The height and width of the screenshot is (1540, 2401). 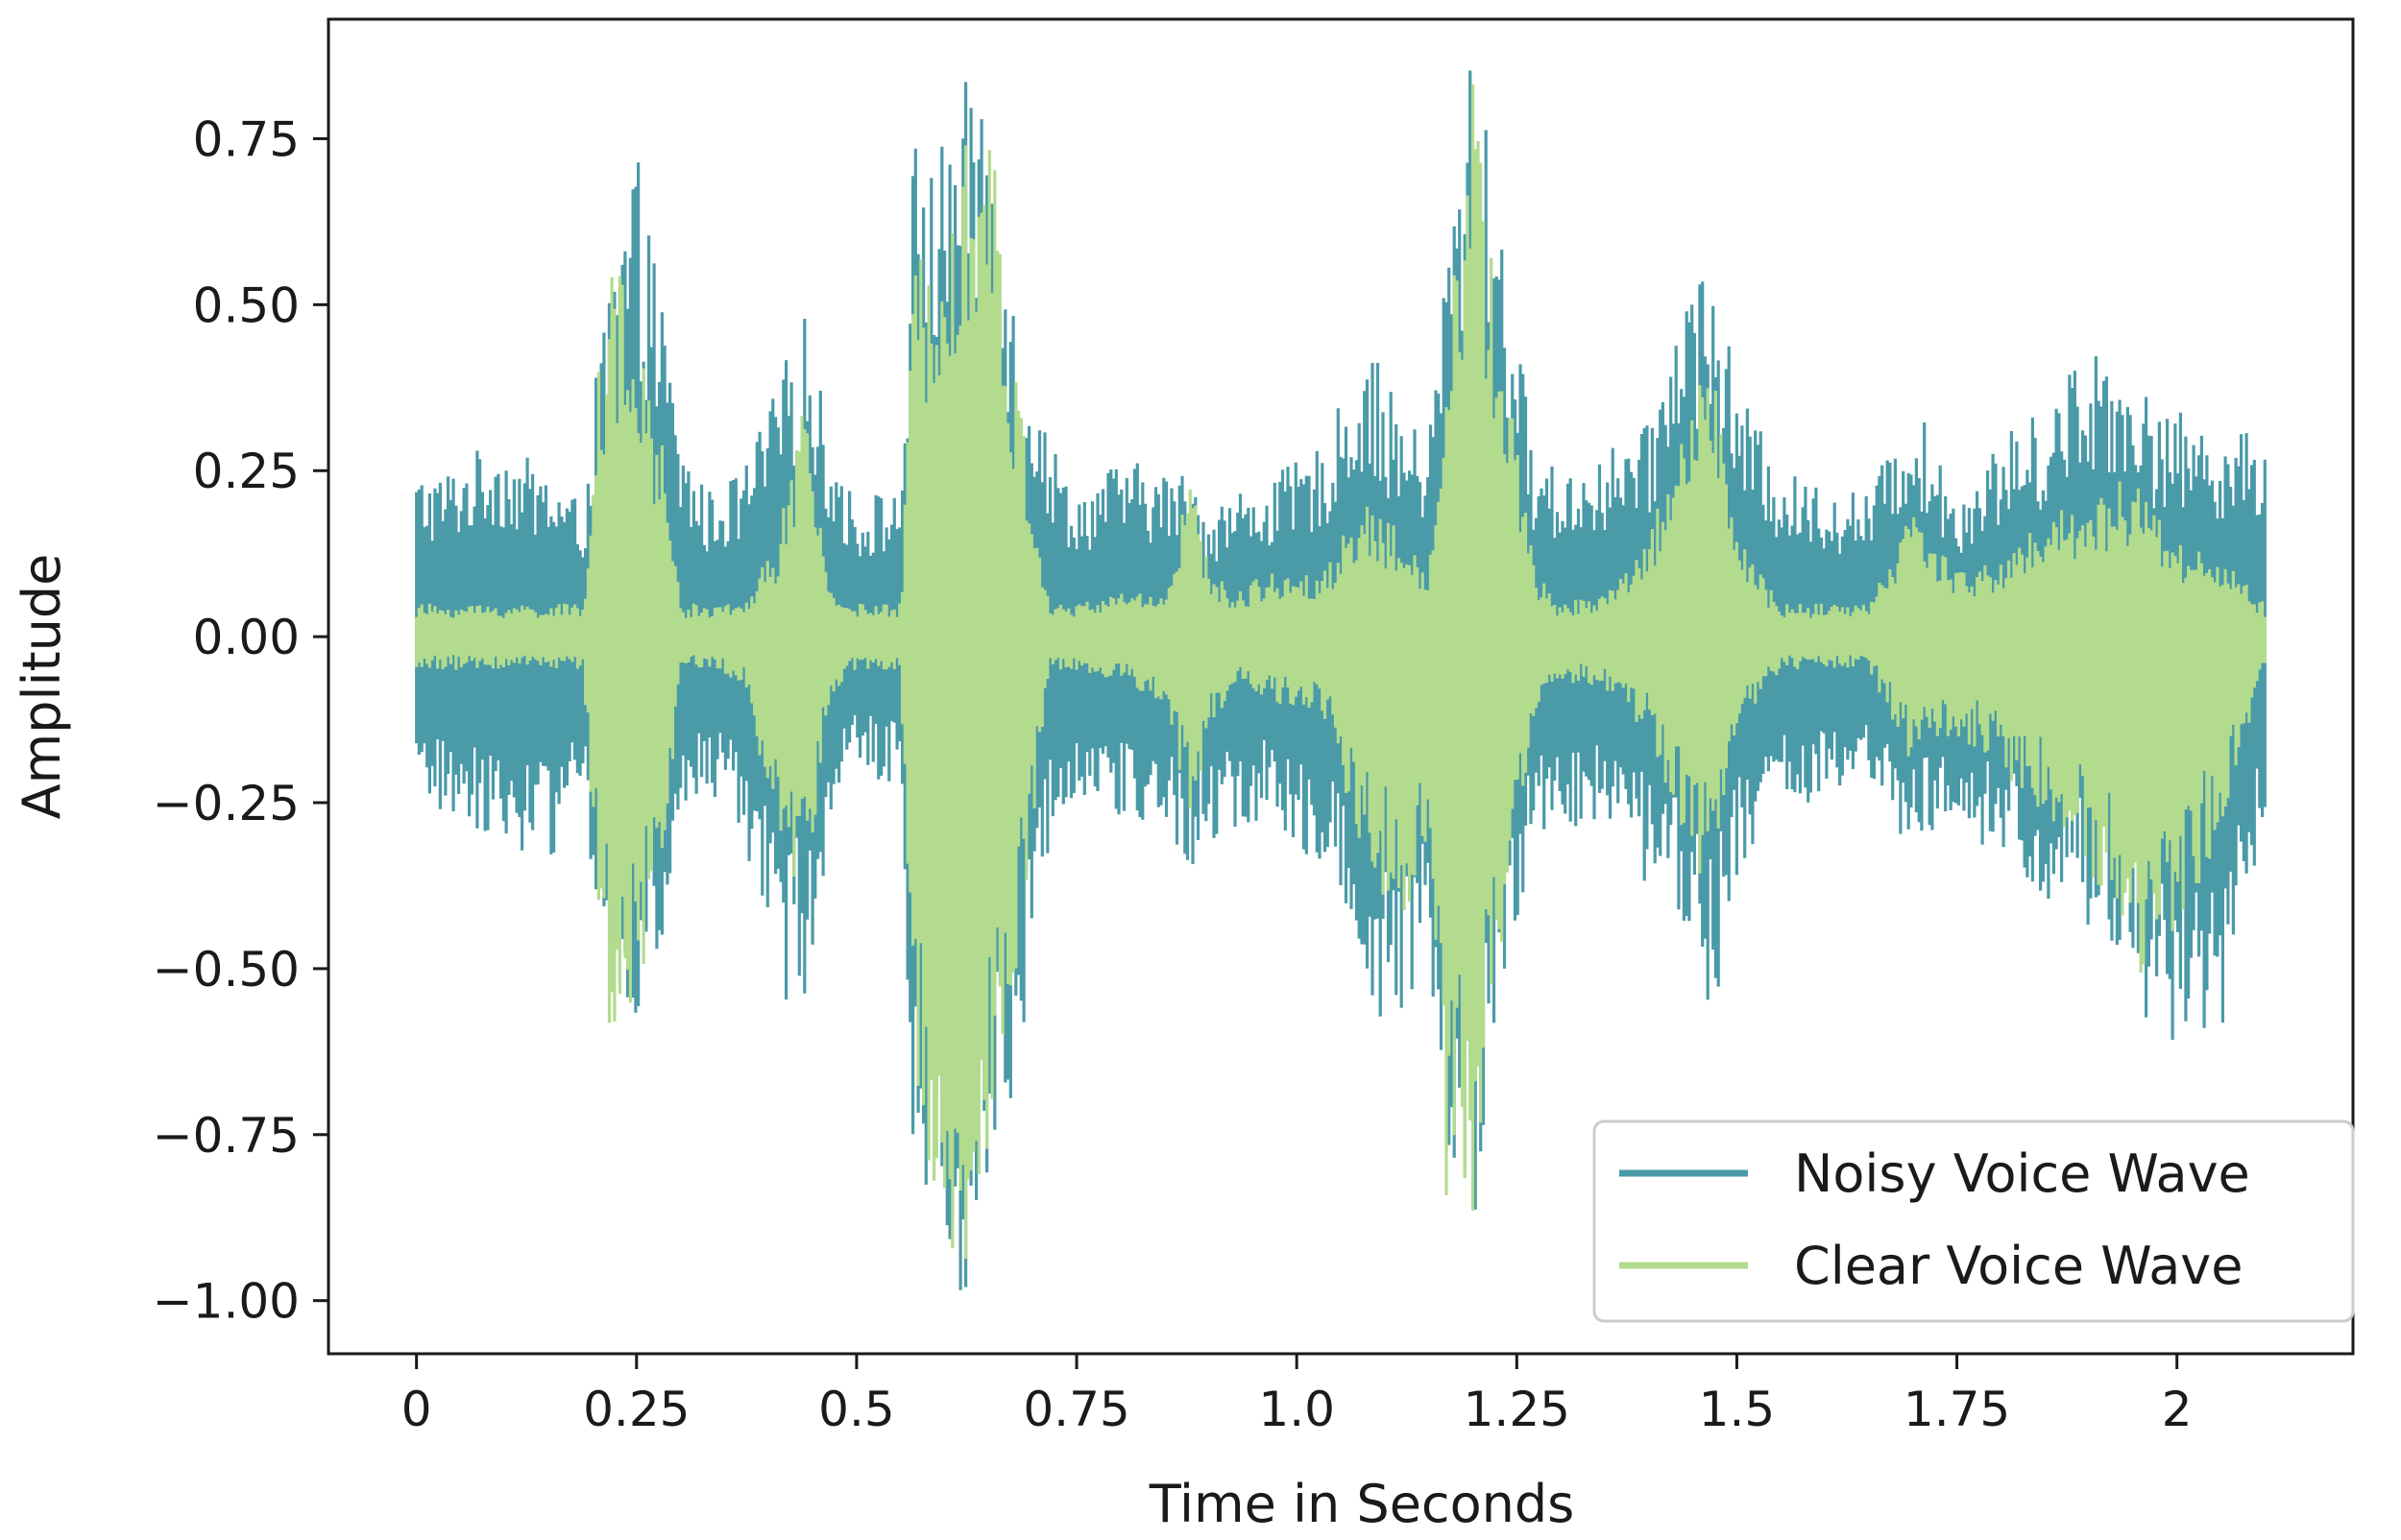 I want to click on x-tick-label: 1.0, so click(x=1297, y=1410).